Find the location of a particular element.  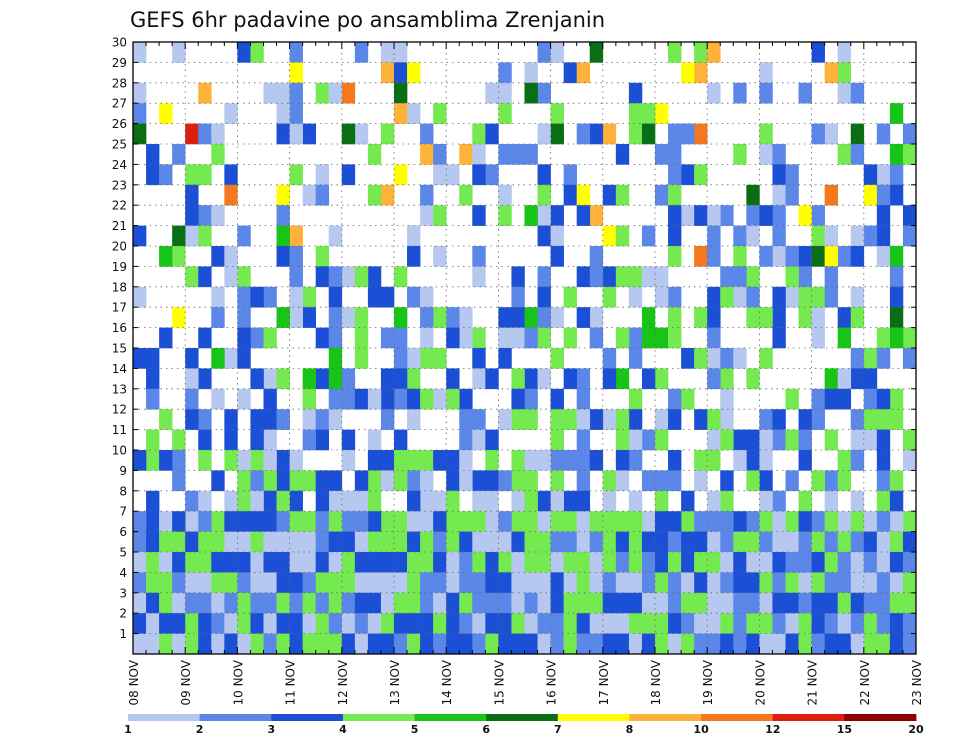

x-tick-label: 18 NOV is located at coordinates (656, 682).